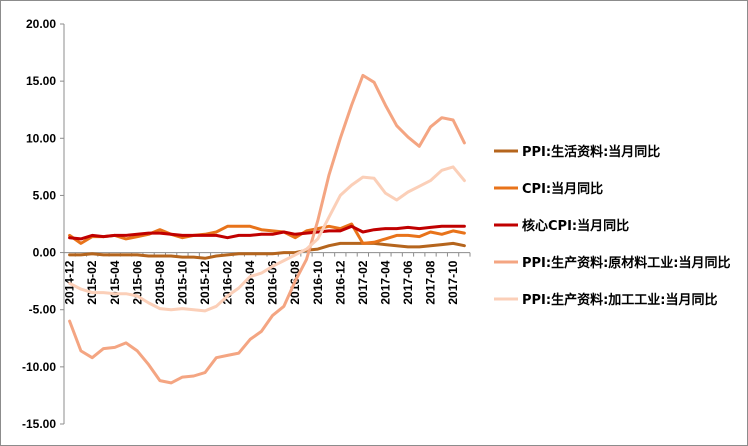  I want to click on y-axis: 20.00 15.00 10.00 5.00 0.00 -5.00 -10.00 -15.00, so click(43, 224).